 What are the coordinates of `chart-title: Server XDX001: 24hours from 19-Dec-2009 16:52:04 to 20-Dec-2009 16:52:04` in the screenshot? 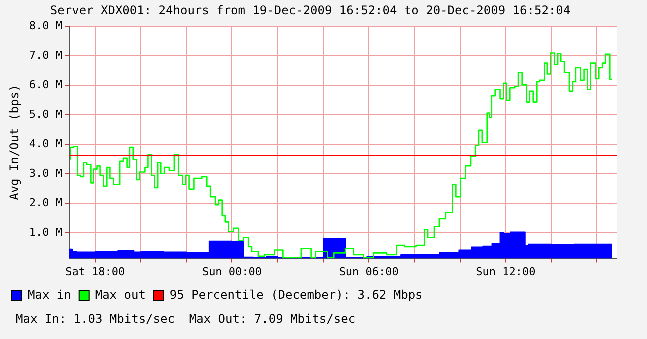 It's located at (310, 10).